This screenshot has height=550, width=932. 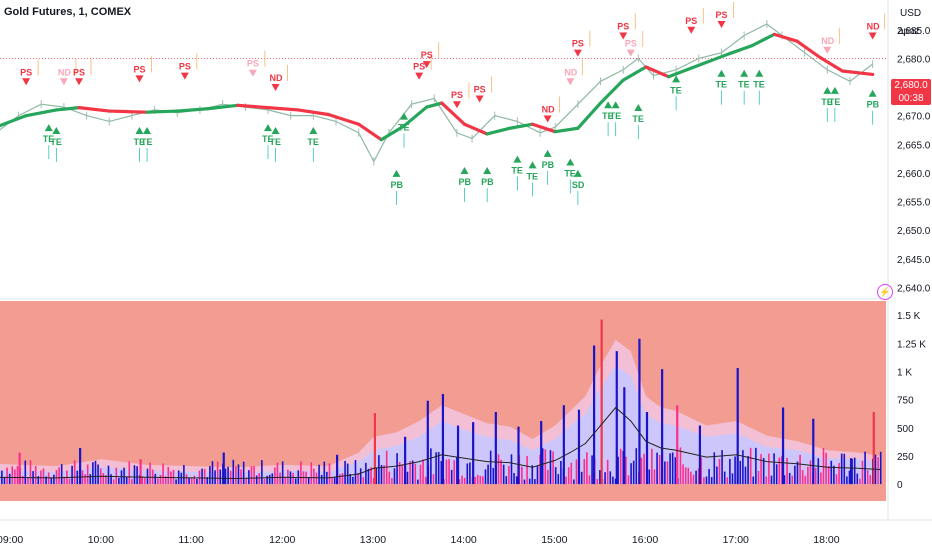 What do you see at coordinates (373, 540) in the screenshot?
I see `time-tick-label: 13:00` at bounding box center [373, 540].